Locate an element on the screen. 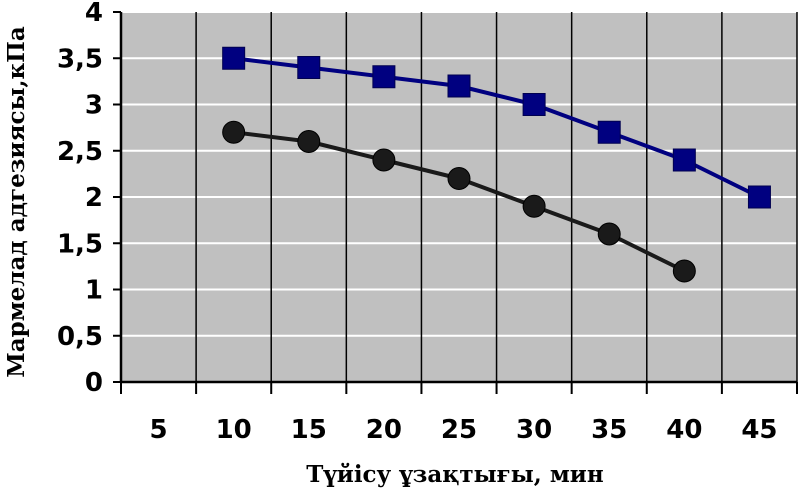  x-tick-label: 5 is located at coordinates (159, 430).